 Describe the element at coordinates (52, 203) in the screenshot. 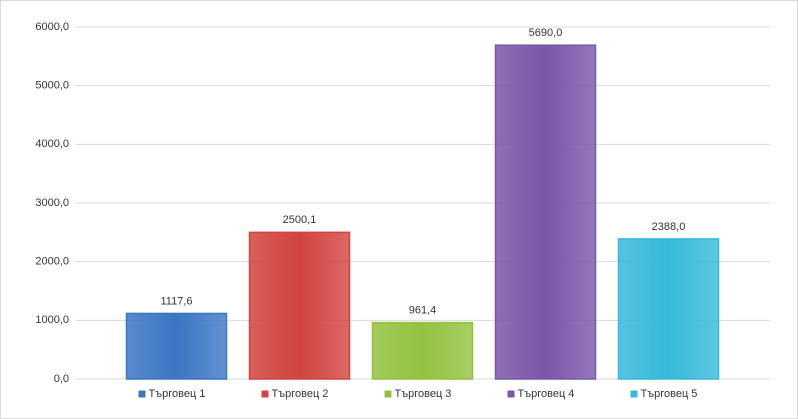

I see `y-tick-label: 3000,0` at that location.